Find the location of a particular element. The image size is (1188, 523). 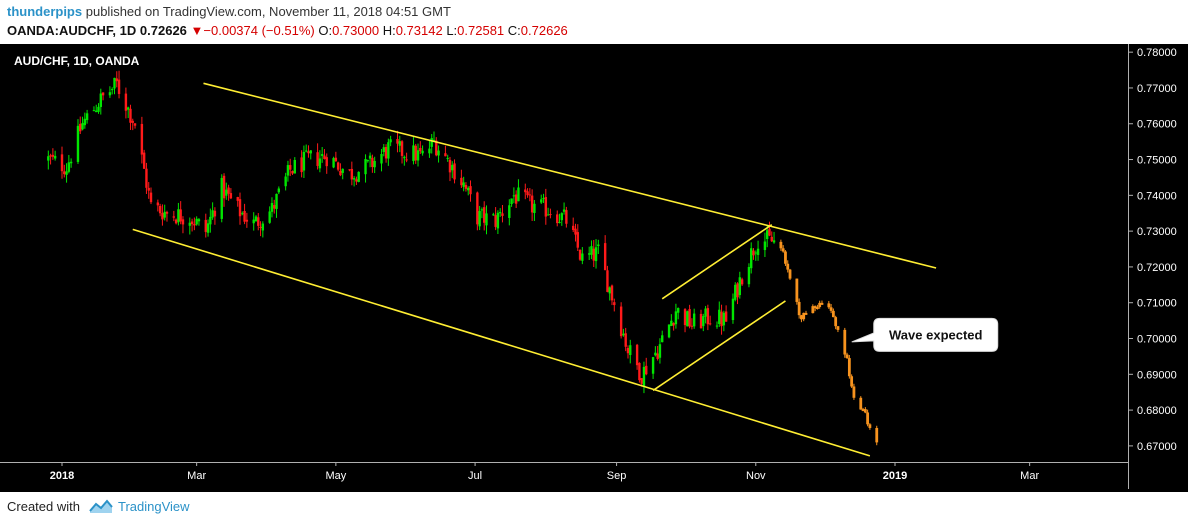

chart-title: AUD/CHF, 1D, OANDA is located at coordinates (77, 61).